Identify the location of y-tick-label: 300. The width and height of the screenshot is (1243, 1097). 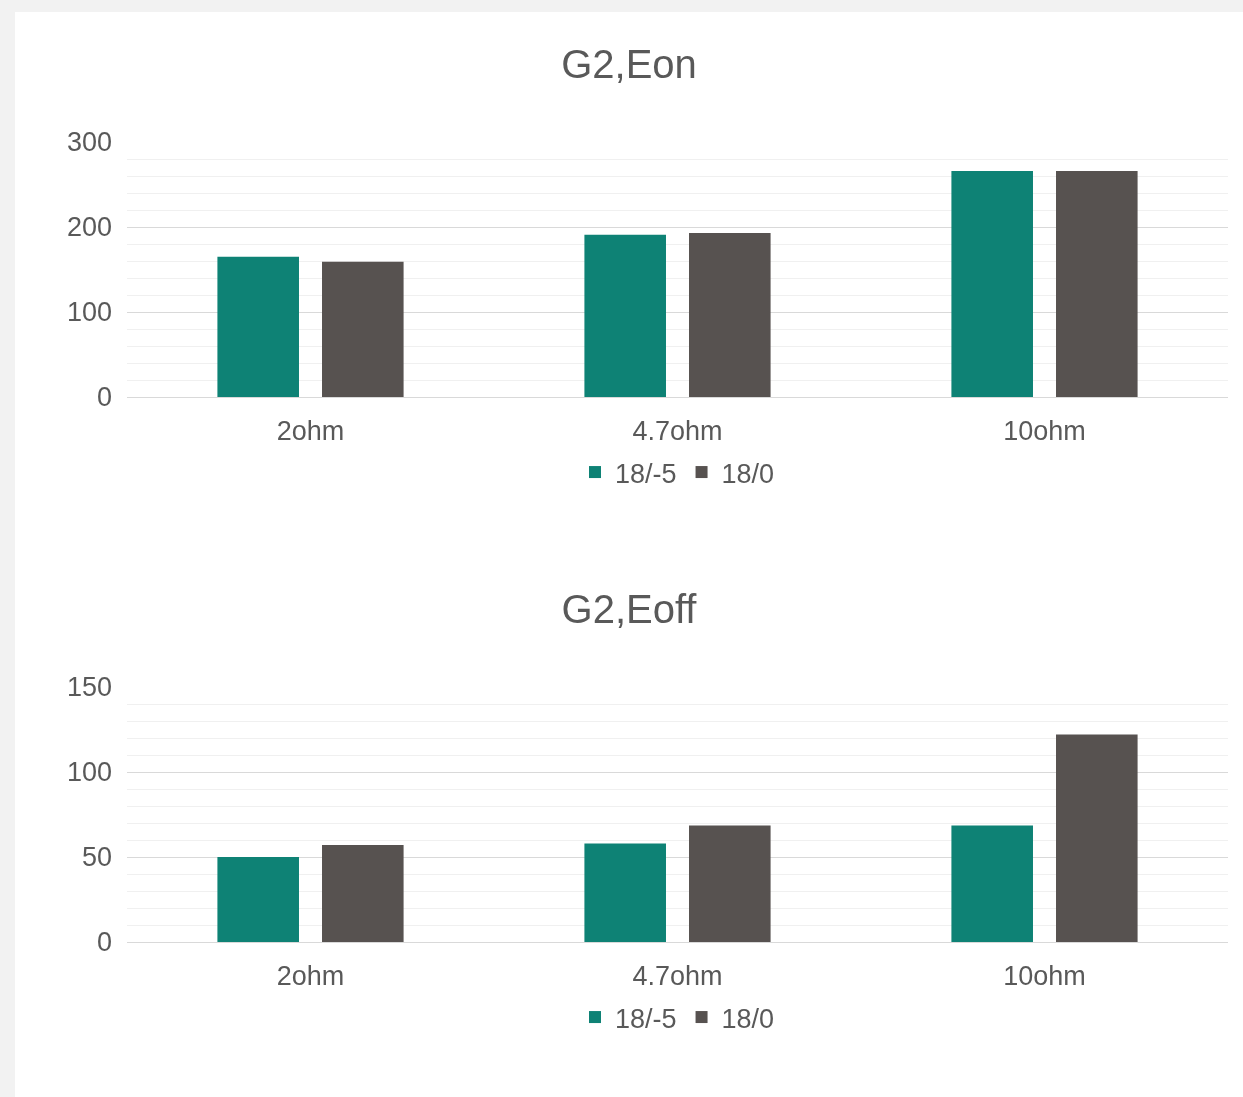
(89, 142).